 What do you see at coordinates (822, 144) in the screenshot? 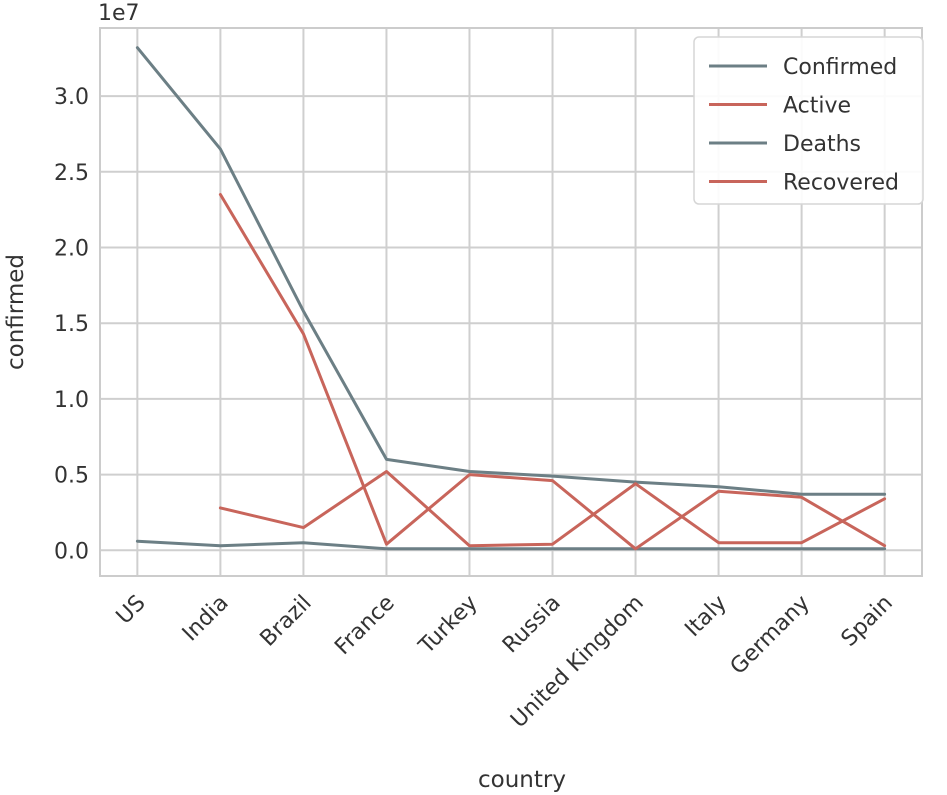
I see `legend-label-deaths: Deaths` at bounding box center [822, 144].